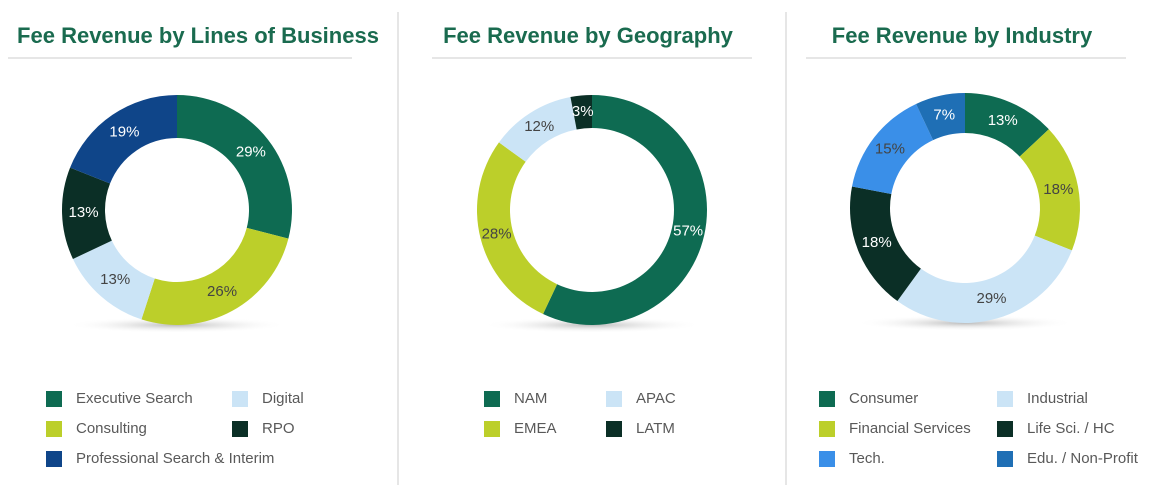  Describe the element at coordinates (1083, 458) in the screenshot. I see `legend-label: Edu. / Non-Profit` at that location.